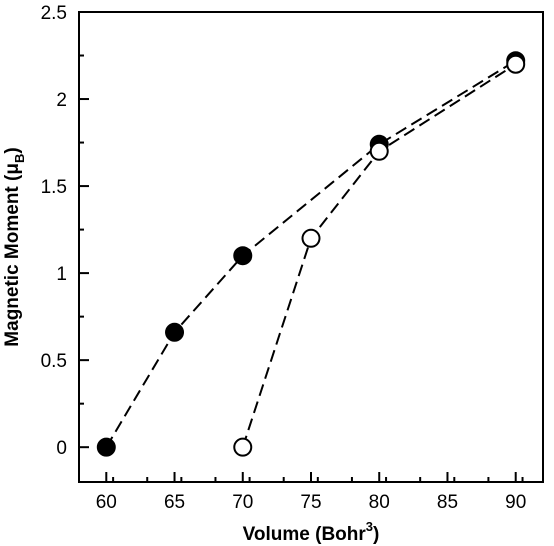  What do you see at coordinates (61, 100) in the screenshot?
I see `y-tick-label: 2` at bounding box center [61, 100].